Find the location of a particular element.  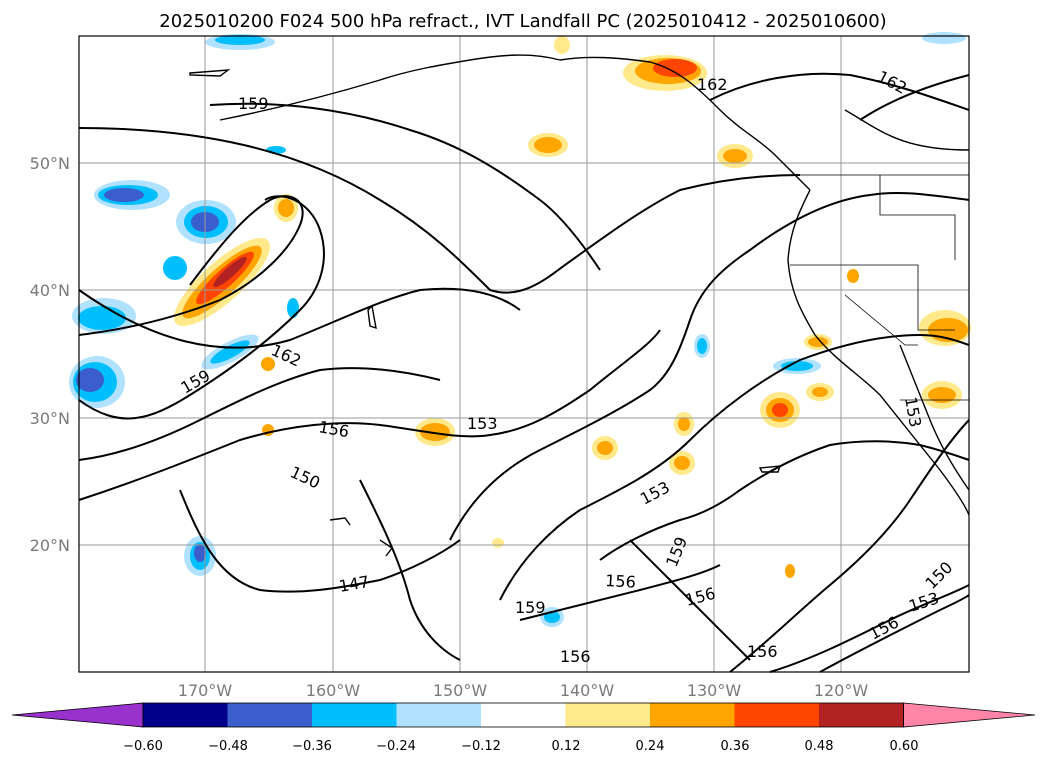

colorbar-extend-min is located at coordinates (77, 715).